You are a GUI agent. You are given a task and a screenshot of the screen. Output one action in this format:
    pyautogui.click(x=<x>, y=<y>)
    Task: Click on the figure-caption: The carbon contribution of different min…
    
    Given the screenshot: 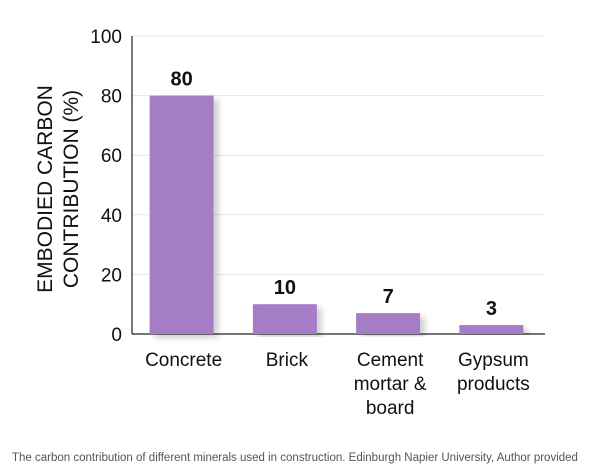 What is the action you would take?
    pyautogui.click(x=295, y=458)
    